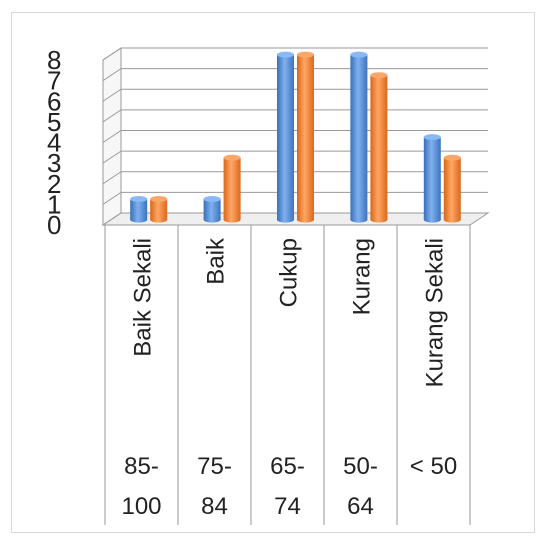 The width and height of the screenshot is (547, 545). I want to click on range-label: 64, so click(360, 506).